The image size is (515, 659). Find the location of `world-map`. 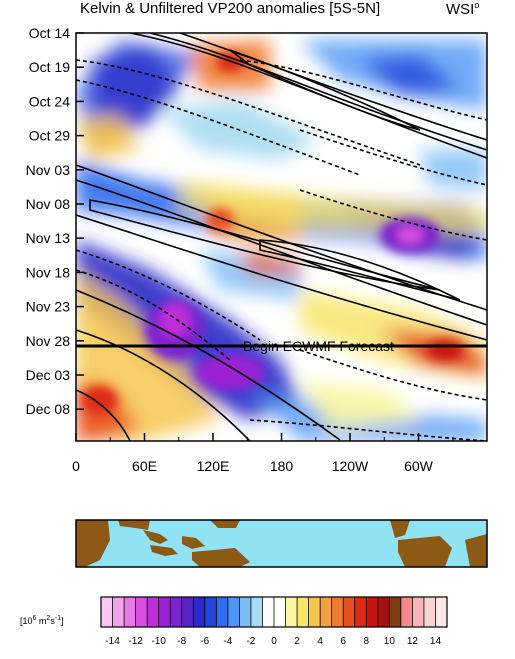

world-map is located at coordinates (281, 543).